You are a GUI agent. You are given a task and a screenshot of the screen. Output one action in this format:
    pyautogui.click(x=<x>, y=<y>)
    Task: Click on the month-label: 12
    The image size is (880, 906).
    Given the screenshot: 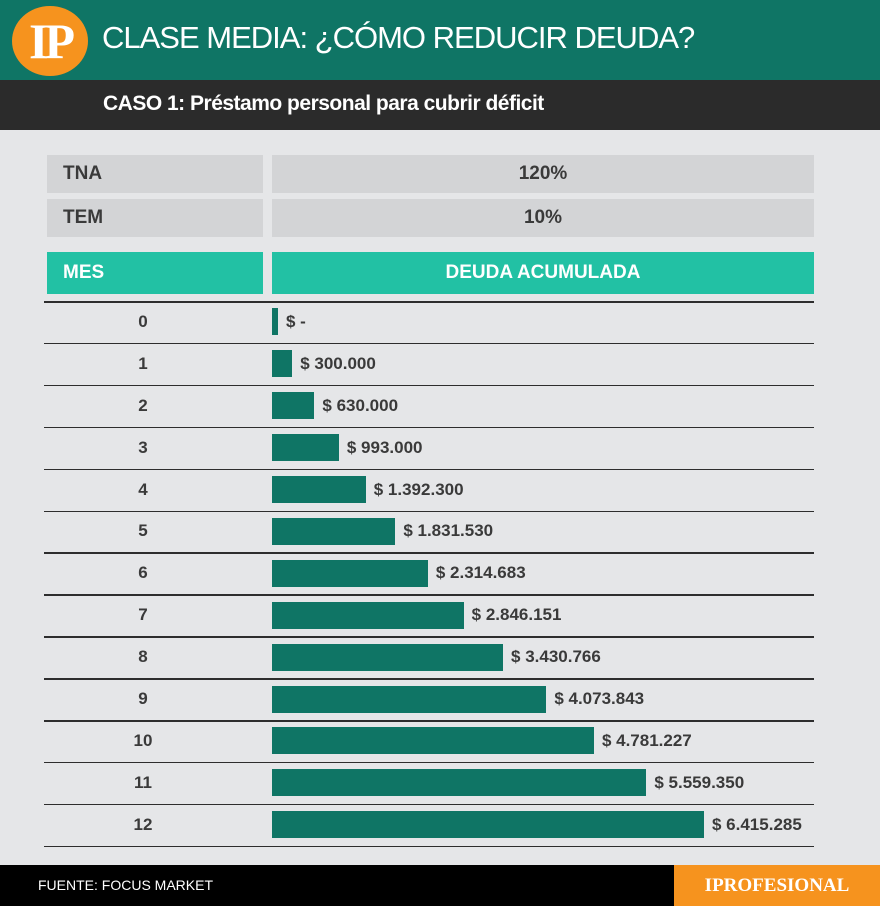 What is the action you would take?
    pyautogui.click(x=143, y=824)
    